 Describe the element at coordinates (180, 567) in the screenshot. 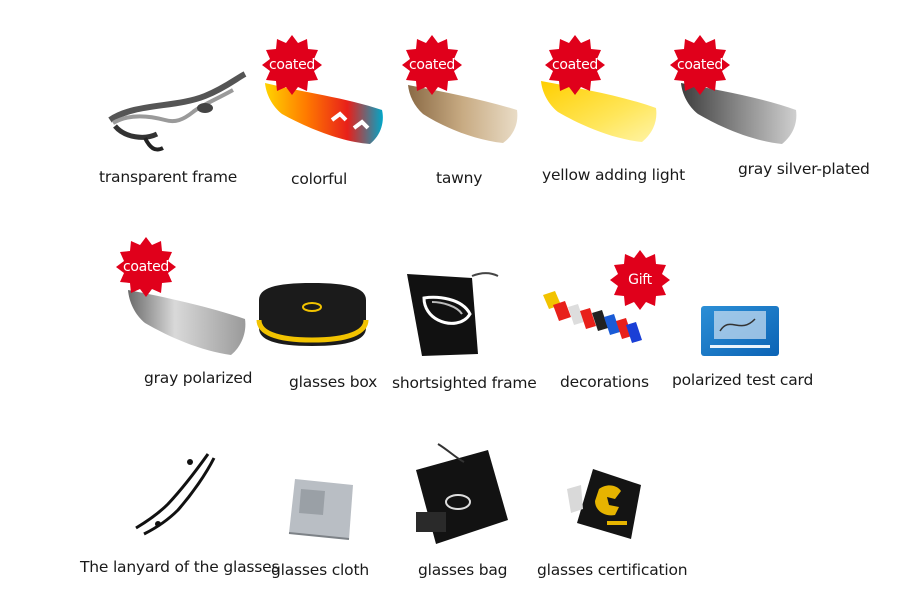

I see `lanyard-label: The lanyard of the glasses` at that location.